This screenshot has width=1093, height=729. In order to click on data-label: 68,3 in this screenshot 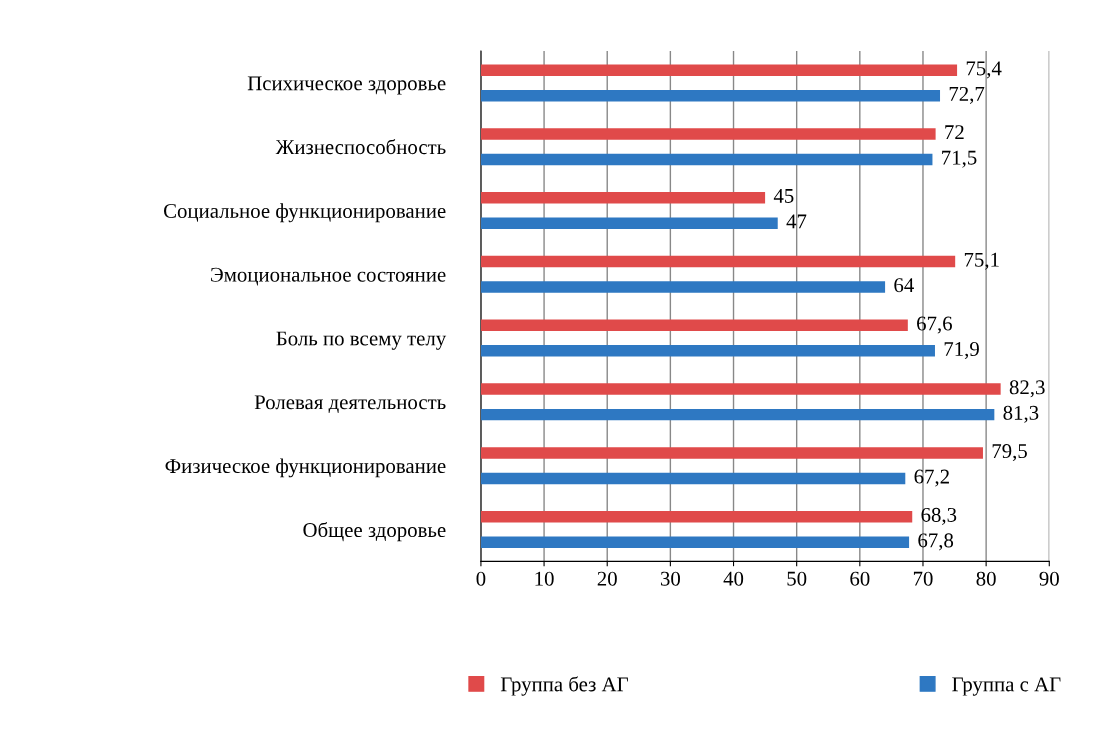, I will do `click(939, 516)`.